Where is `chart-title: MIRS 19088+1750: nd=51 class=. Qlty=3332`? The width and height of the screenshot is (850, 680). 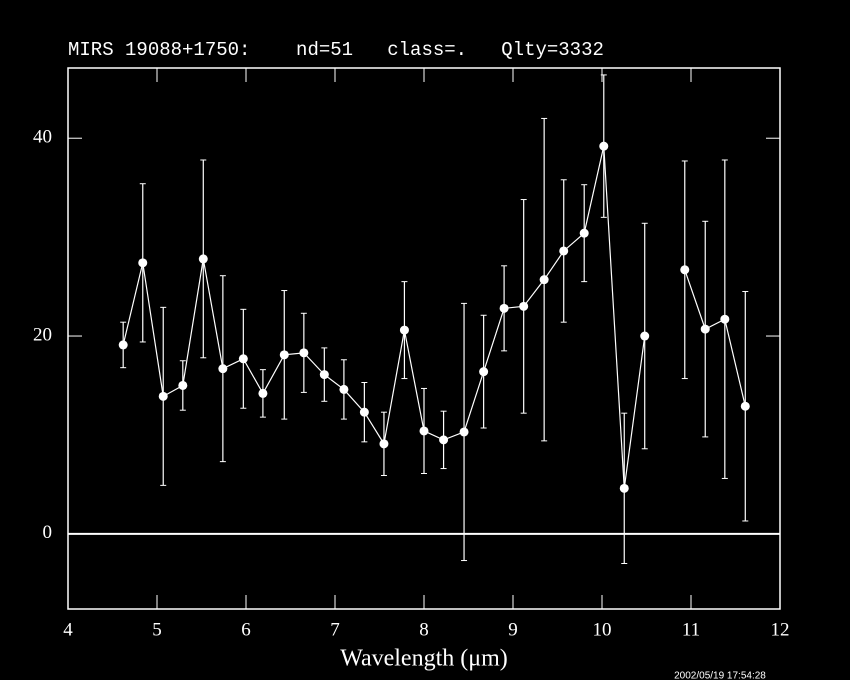 chart-title: MIRS 19088+1750: nd=51 class=. Qlty=3332 is located at coordinates (336, 50).